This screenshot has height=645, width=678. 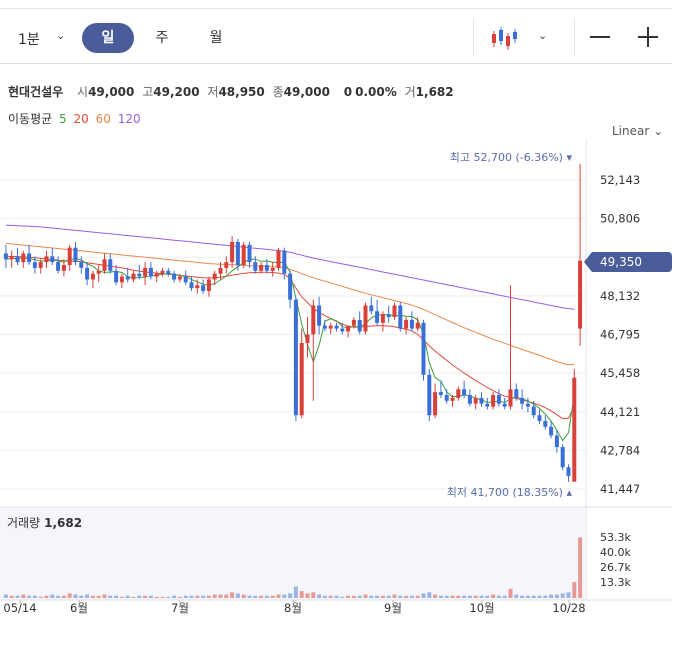 I want to click on high-value: 49,200, so click(x=176, y=92).